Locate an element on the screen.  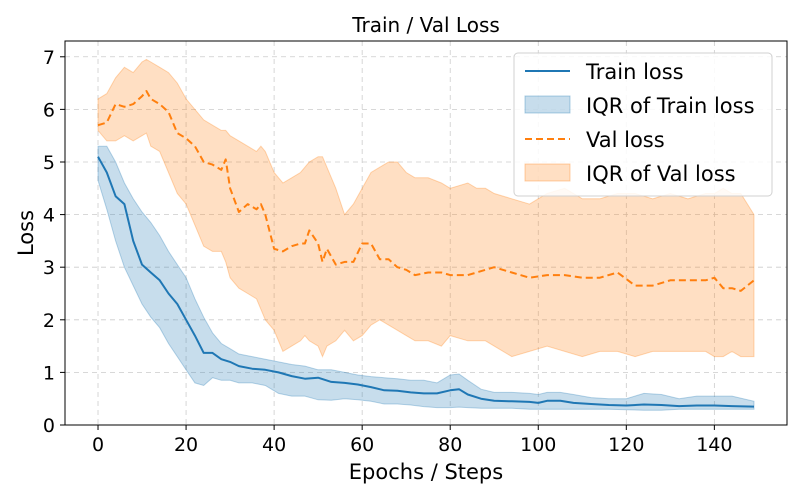
legend-val-loss: Val loss is located at coordinates (625, 140).